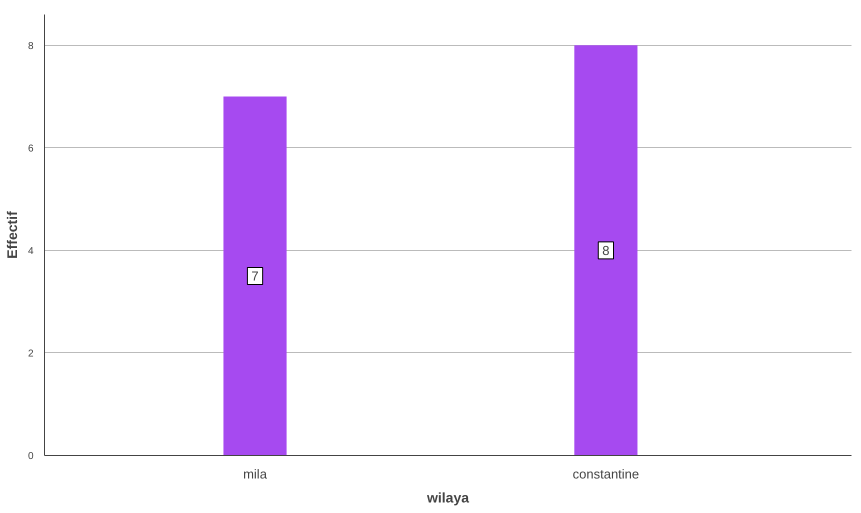  Describe the element at coordinates (606, 250) in the screenshot. I see `data-label: 8` at that location.